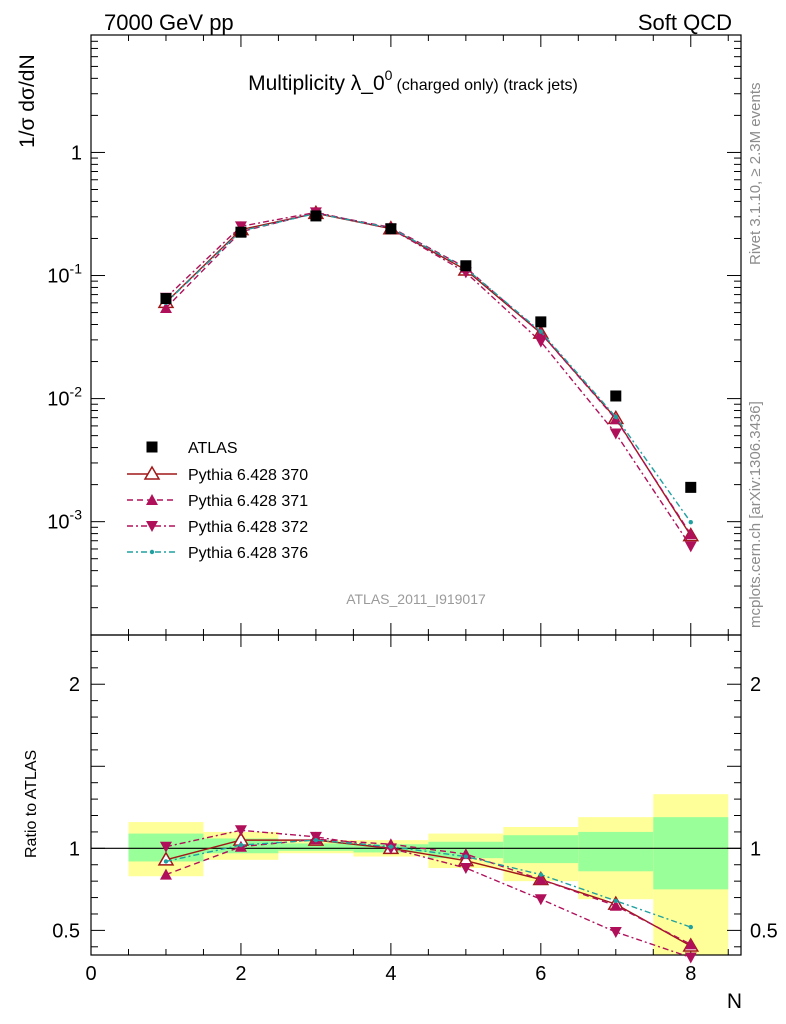 This screenshot has height=1024, width=786. Describe the element at coordinates (213, 448) in the screenshot. I see `legend-label: ATLAS` at that location.